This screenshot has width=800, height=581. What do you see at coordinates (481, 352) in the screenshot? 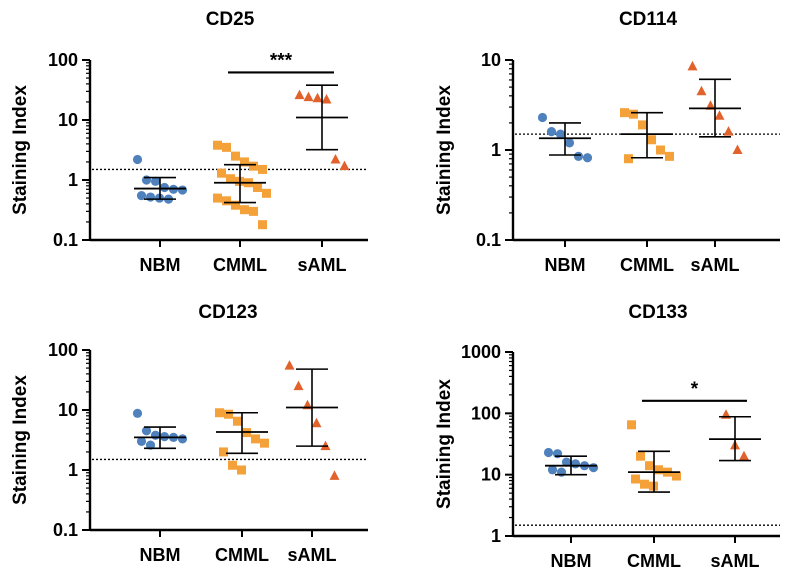
I see `y-tick-label: 1000` at bounding box center [481, 352].